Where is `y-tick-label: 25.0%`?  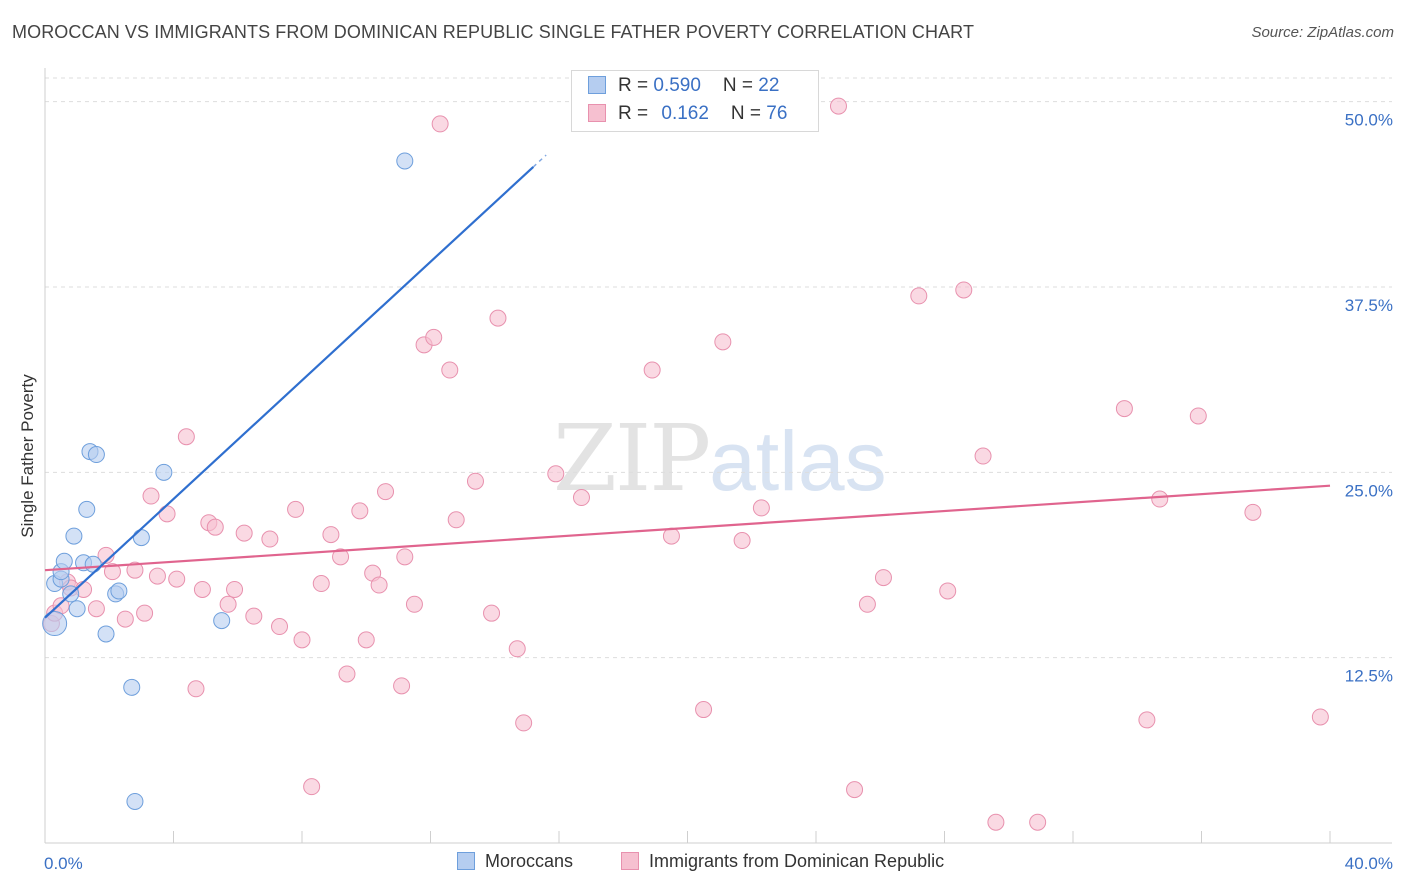
y-tick-label: 25.0% is located at coordinates (1369, 490).